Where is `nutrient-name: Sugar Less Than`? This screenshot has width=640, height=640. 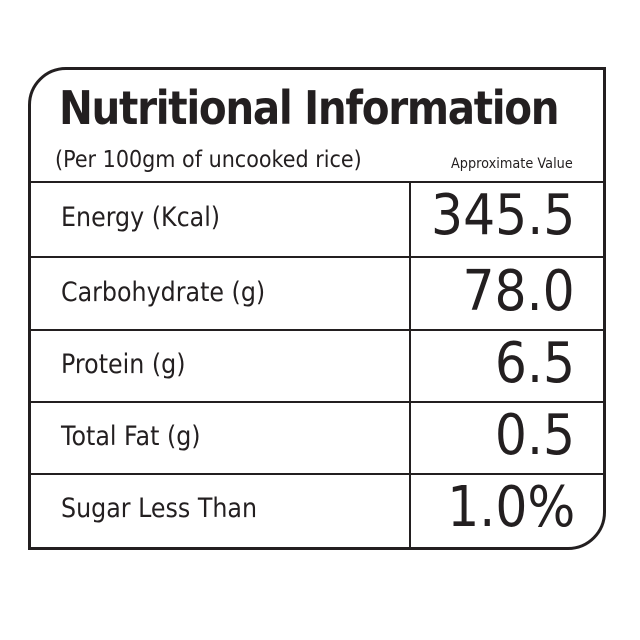 nutrient-name: Sugar Less Than is located at coordinates (159, 508).